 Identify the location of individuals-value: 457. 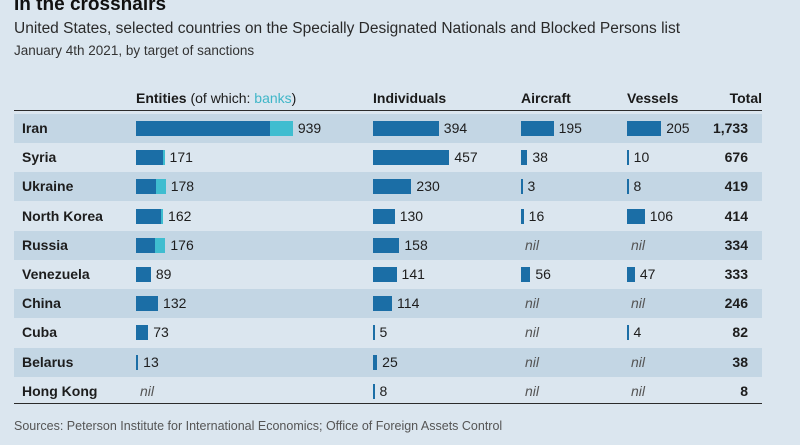
(466, 157).